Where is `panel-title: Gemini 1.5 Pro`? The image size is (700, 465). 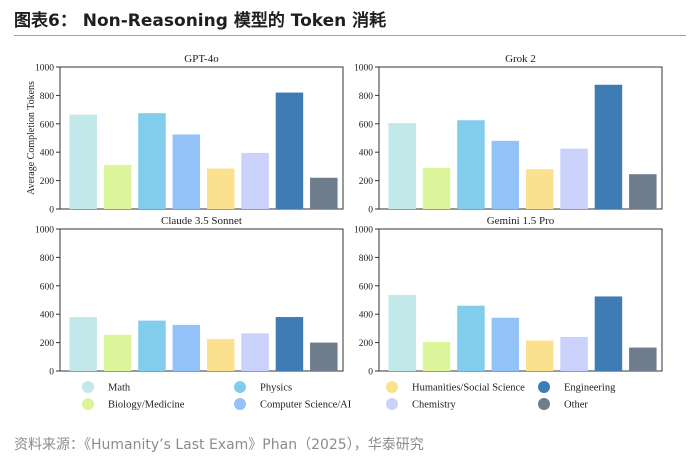
panel-title: Gemini 1.5 Pro is located at coordinates (521, 221).